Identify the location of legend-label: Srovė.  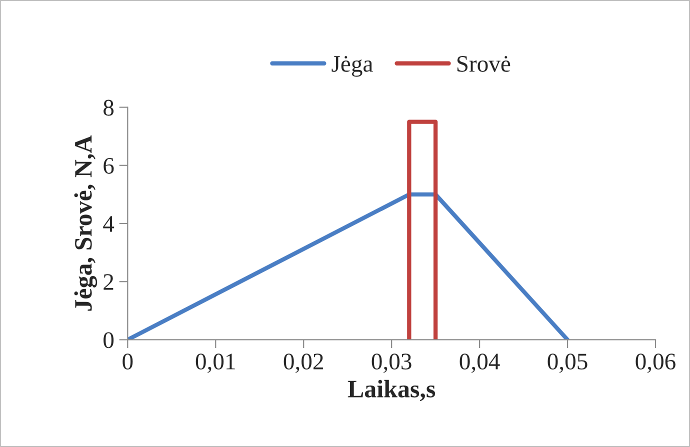
(483, 64).